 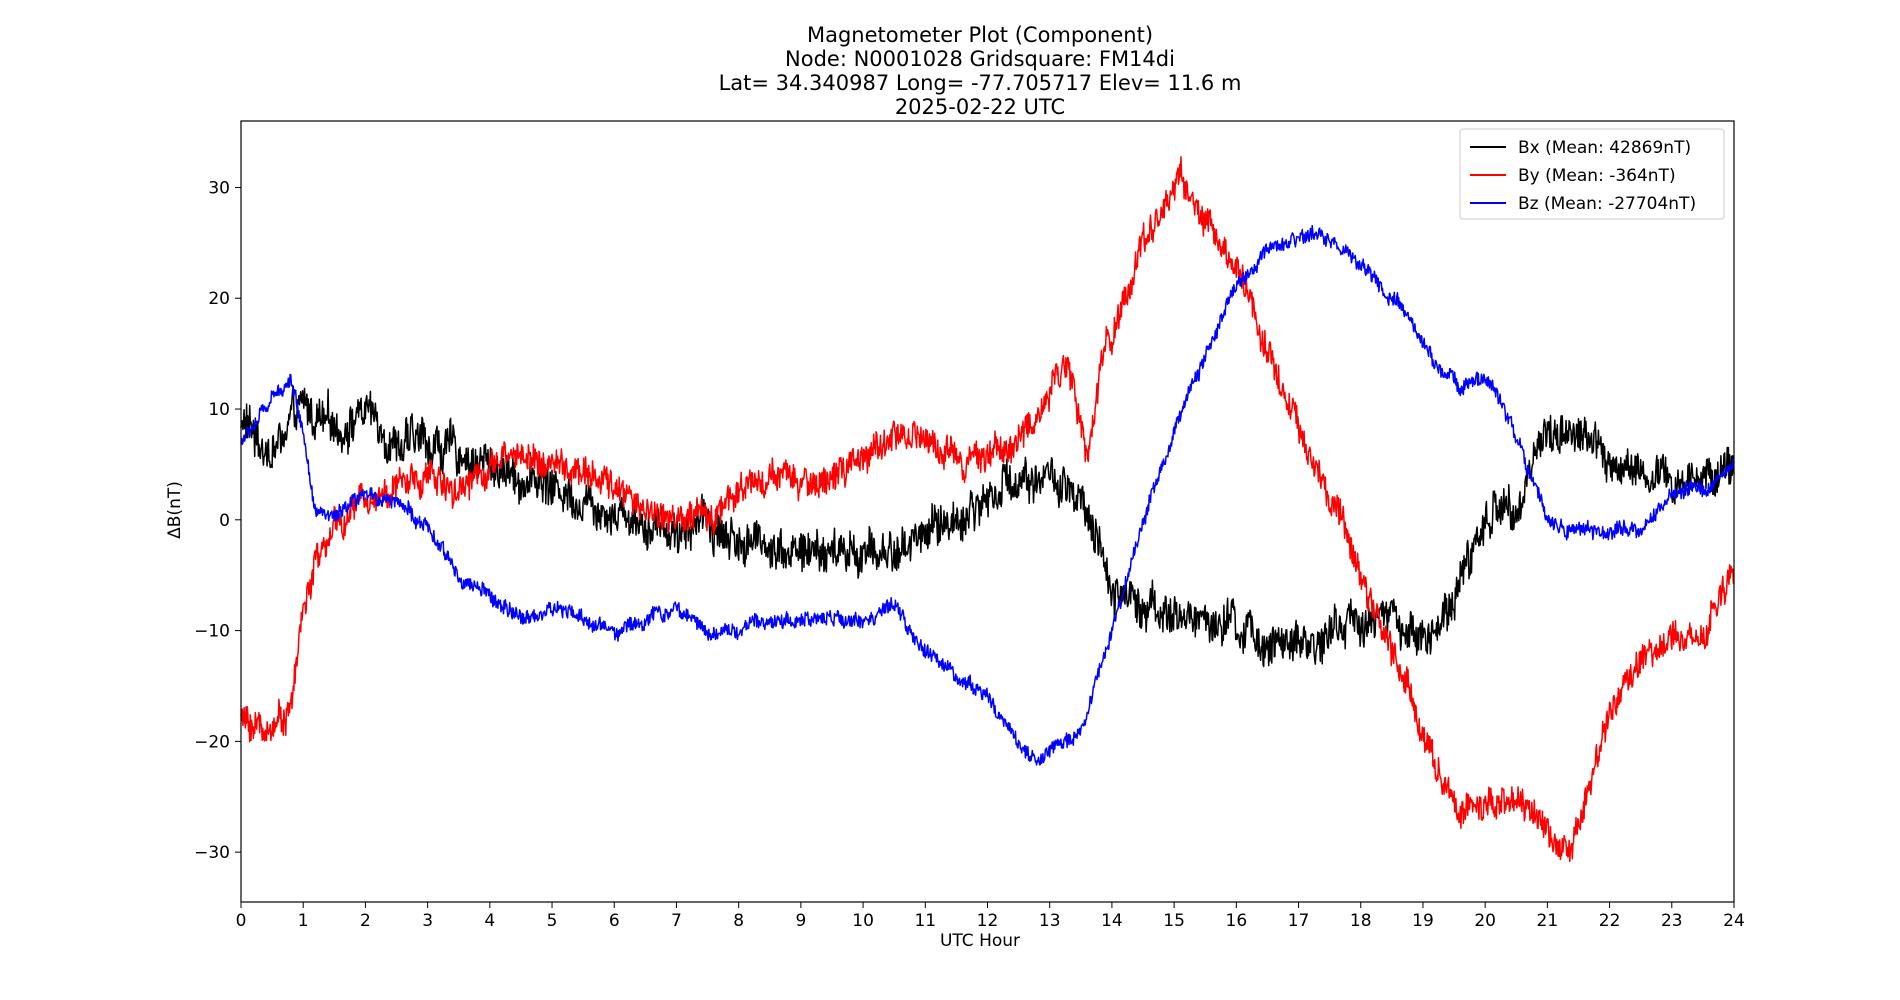 I want to click on y-tick-label: 20, so click(x=219, y=299).